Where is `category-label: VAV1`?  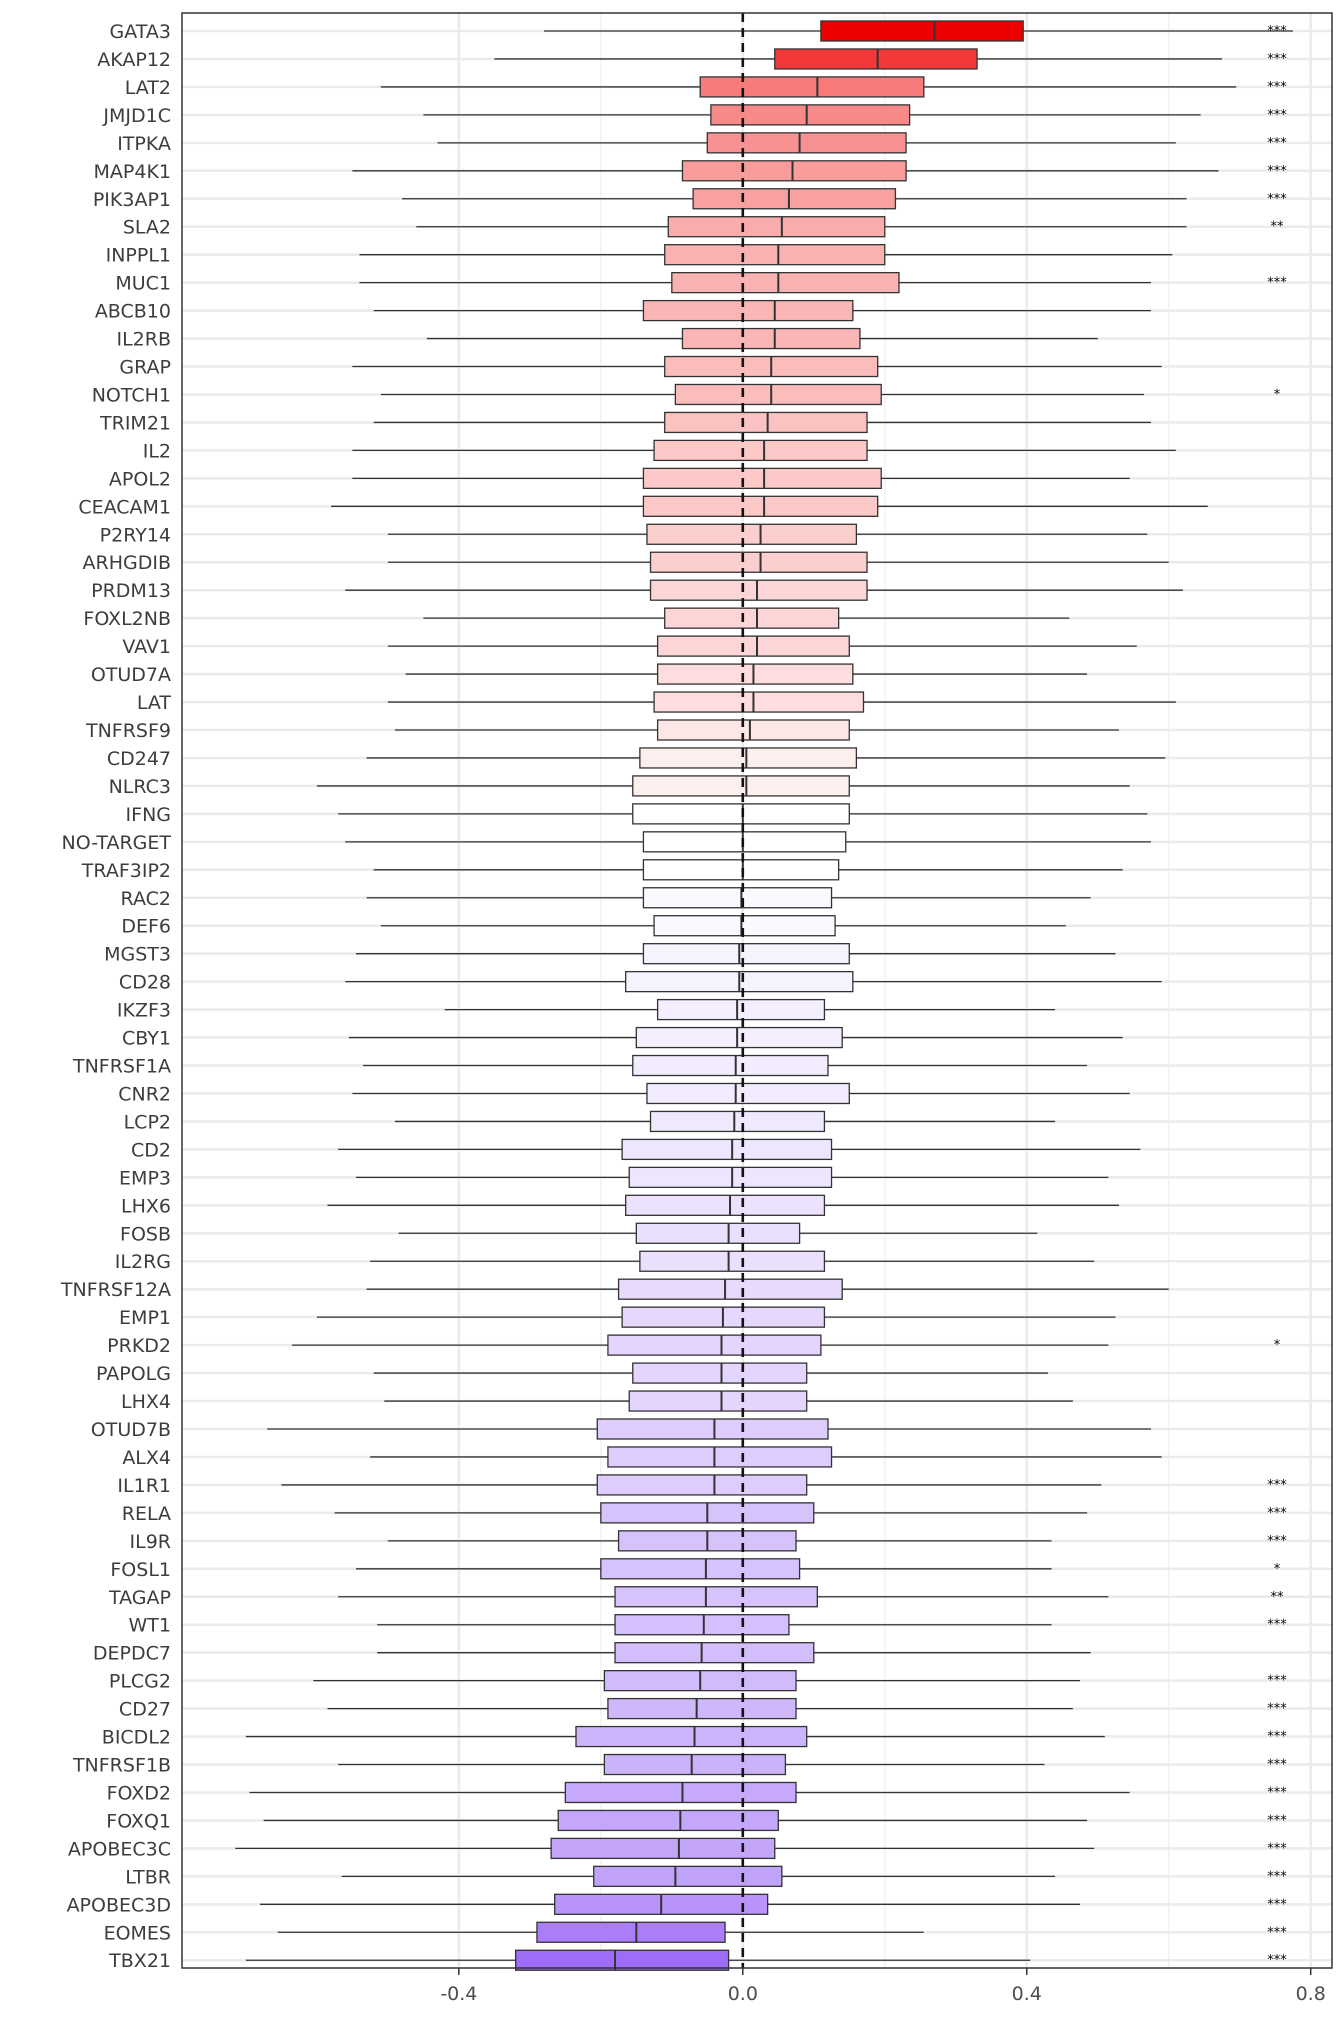
category-label: VAV1 is located at coordinates (146, 647).